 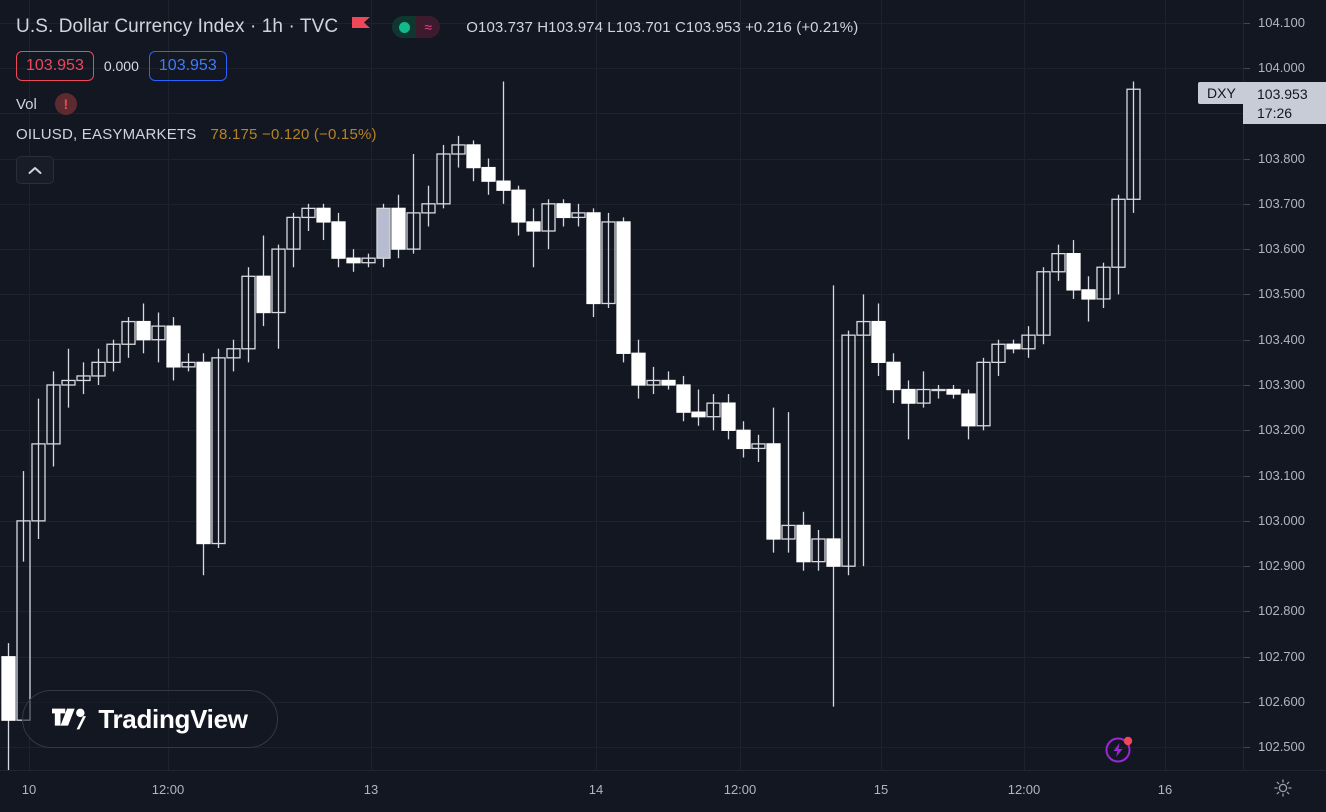 I want to click on compare-change-pct: (−0.15%), so click(x=345, y=134).